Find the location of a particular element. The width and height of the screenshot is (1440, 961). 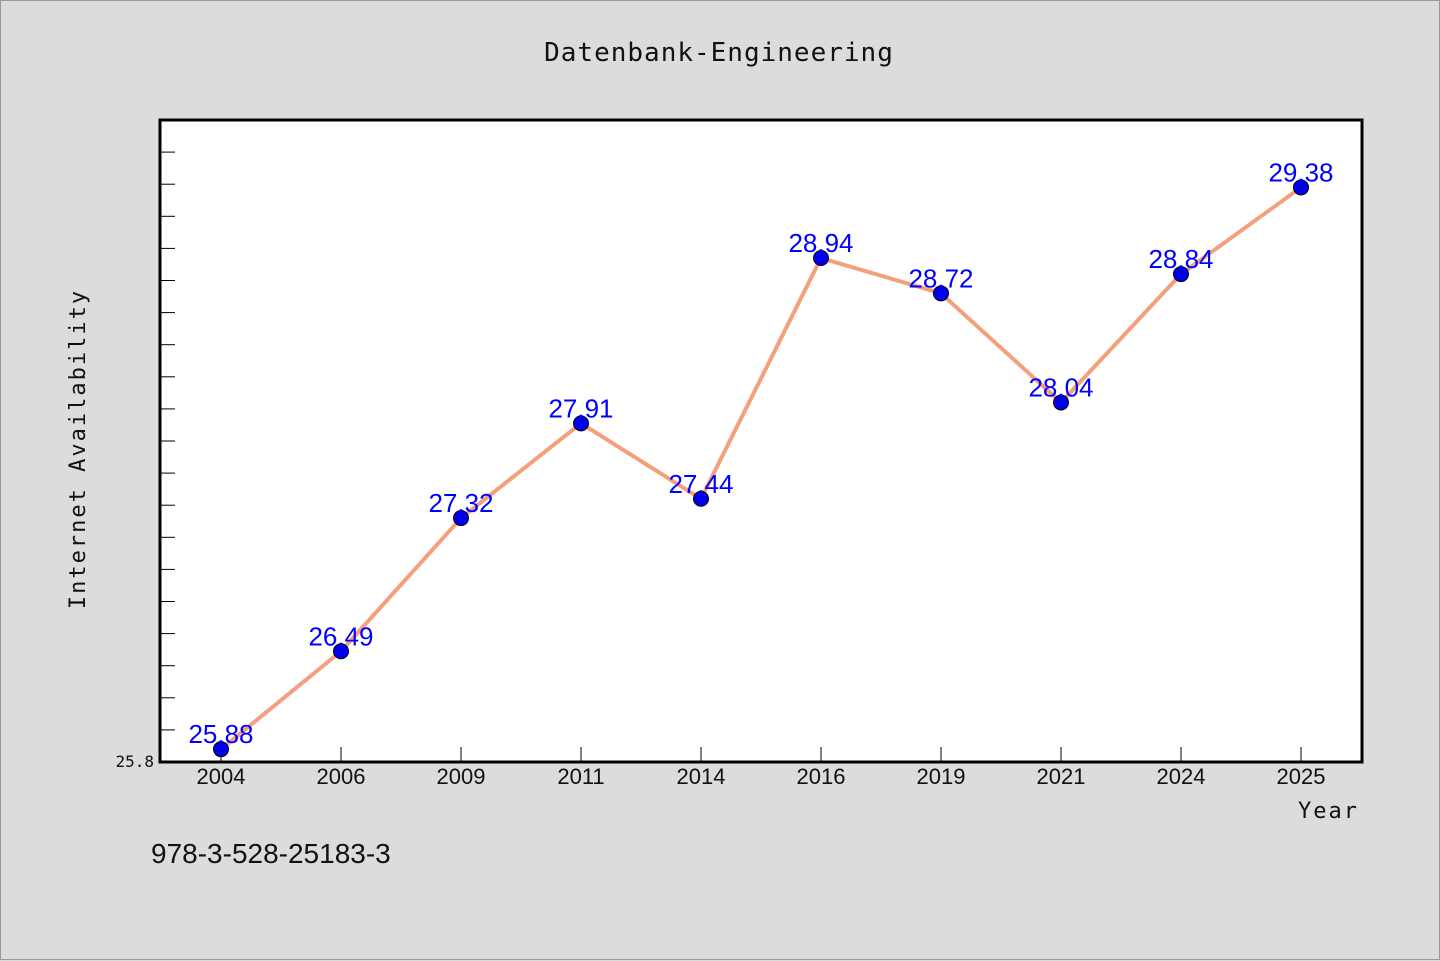

x-axis-label: Year is located at coordinates (1328, 811).